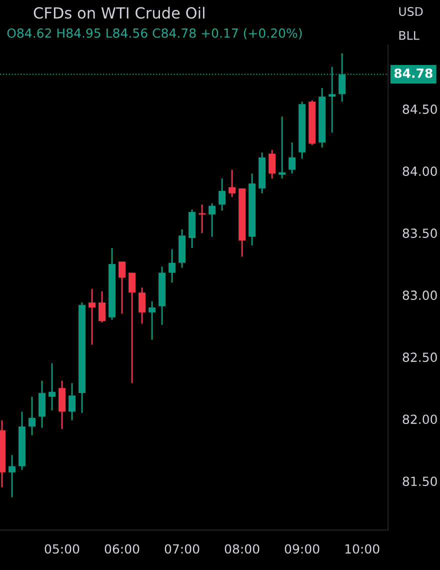 The image size is (440, 570). I want to click on x-tick-label: 06:00, so click(122, 549).